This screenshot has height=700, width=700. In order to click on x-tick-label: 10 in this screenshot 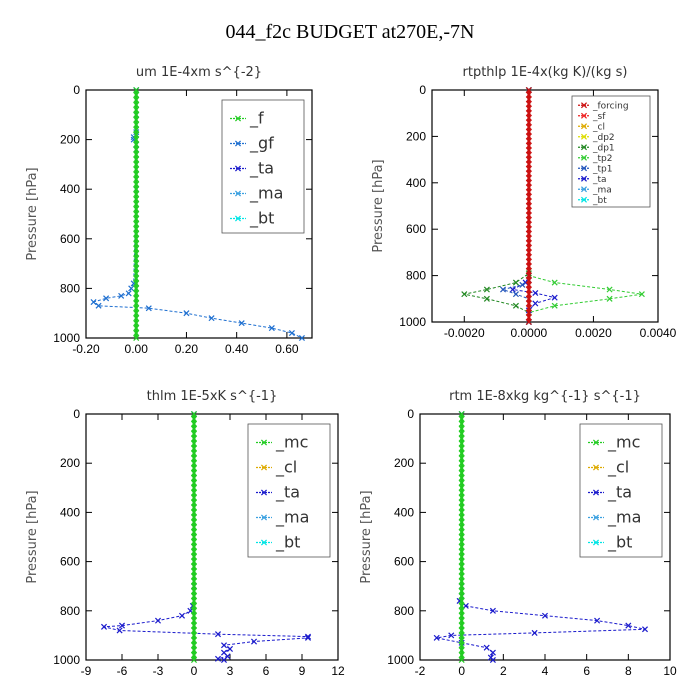, I will do `click(670, 671)`.